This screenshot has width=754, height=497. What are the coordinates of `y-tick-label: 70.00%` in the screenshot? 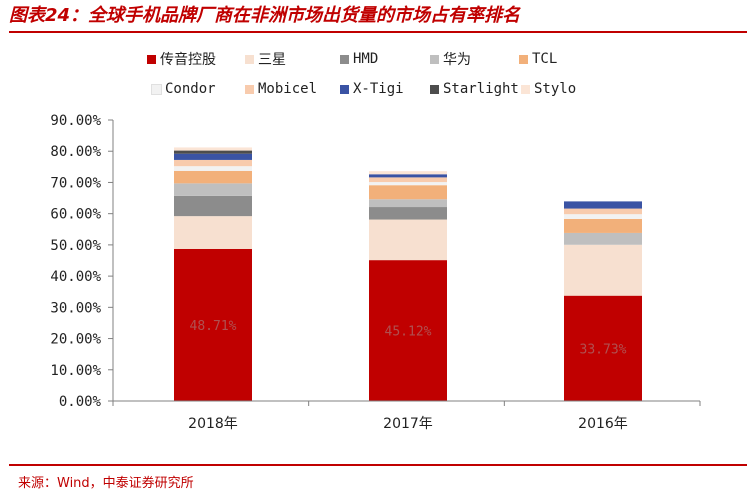 It's located at (75, 183).